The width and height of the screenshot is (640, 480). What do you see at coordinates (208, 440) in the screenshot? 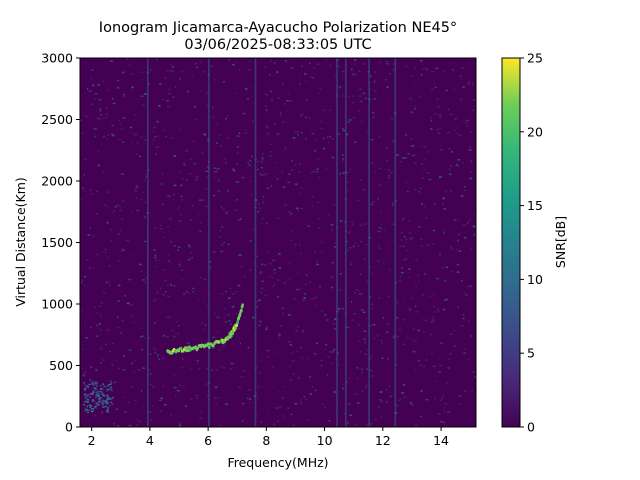
I see `x-tick-label: 6` at bounding box center [208, 440].